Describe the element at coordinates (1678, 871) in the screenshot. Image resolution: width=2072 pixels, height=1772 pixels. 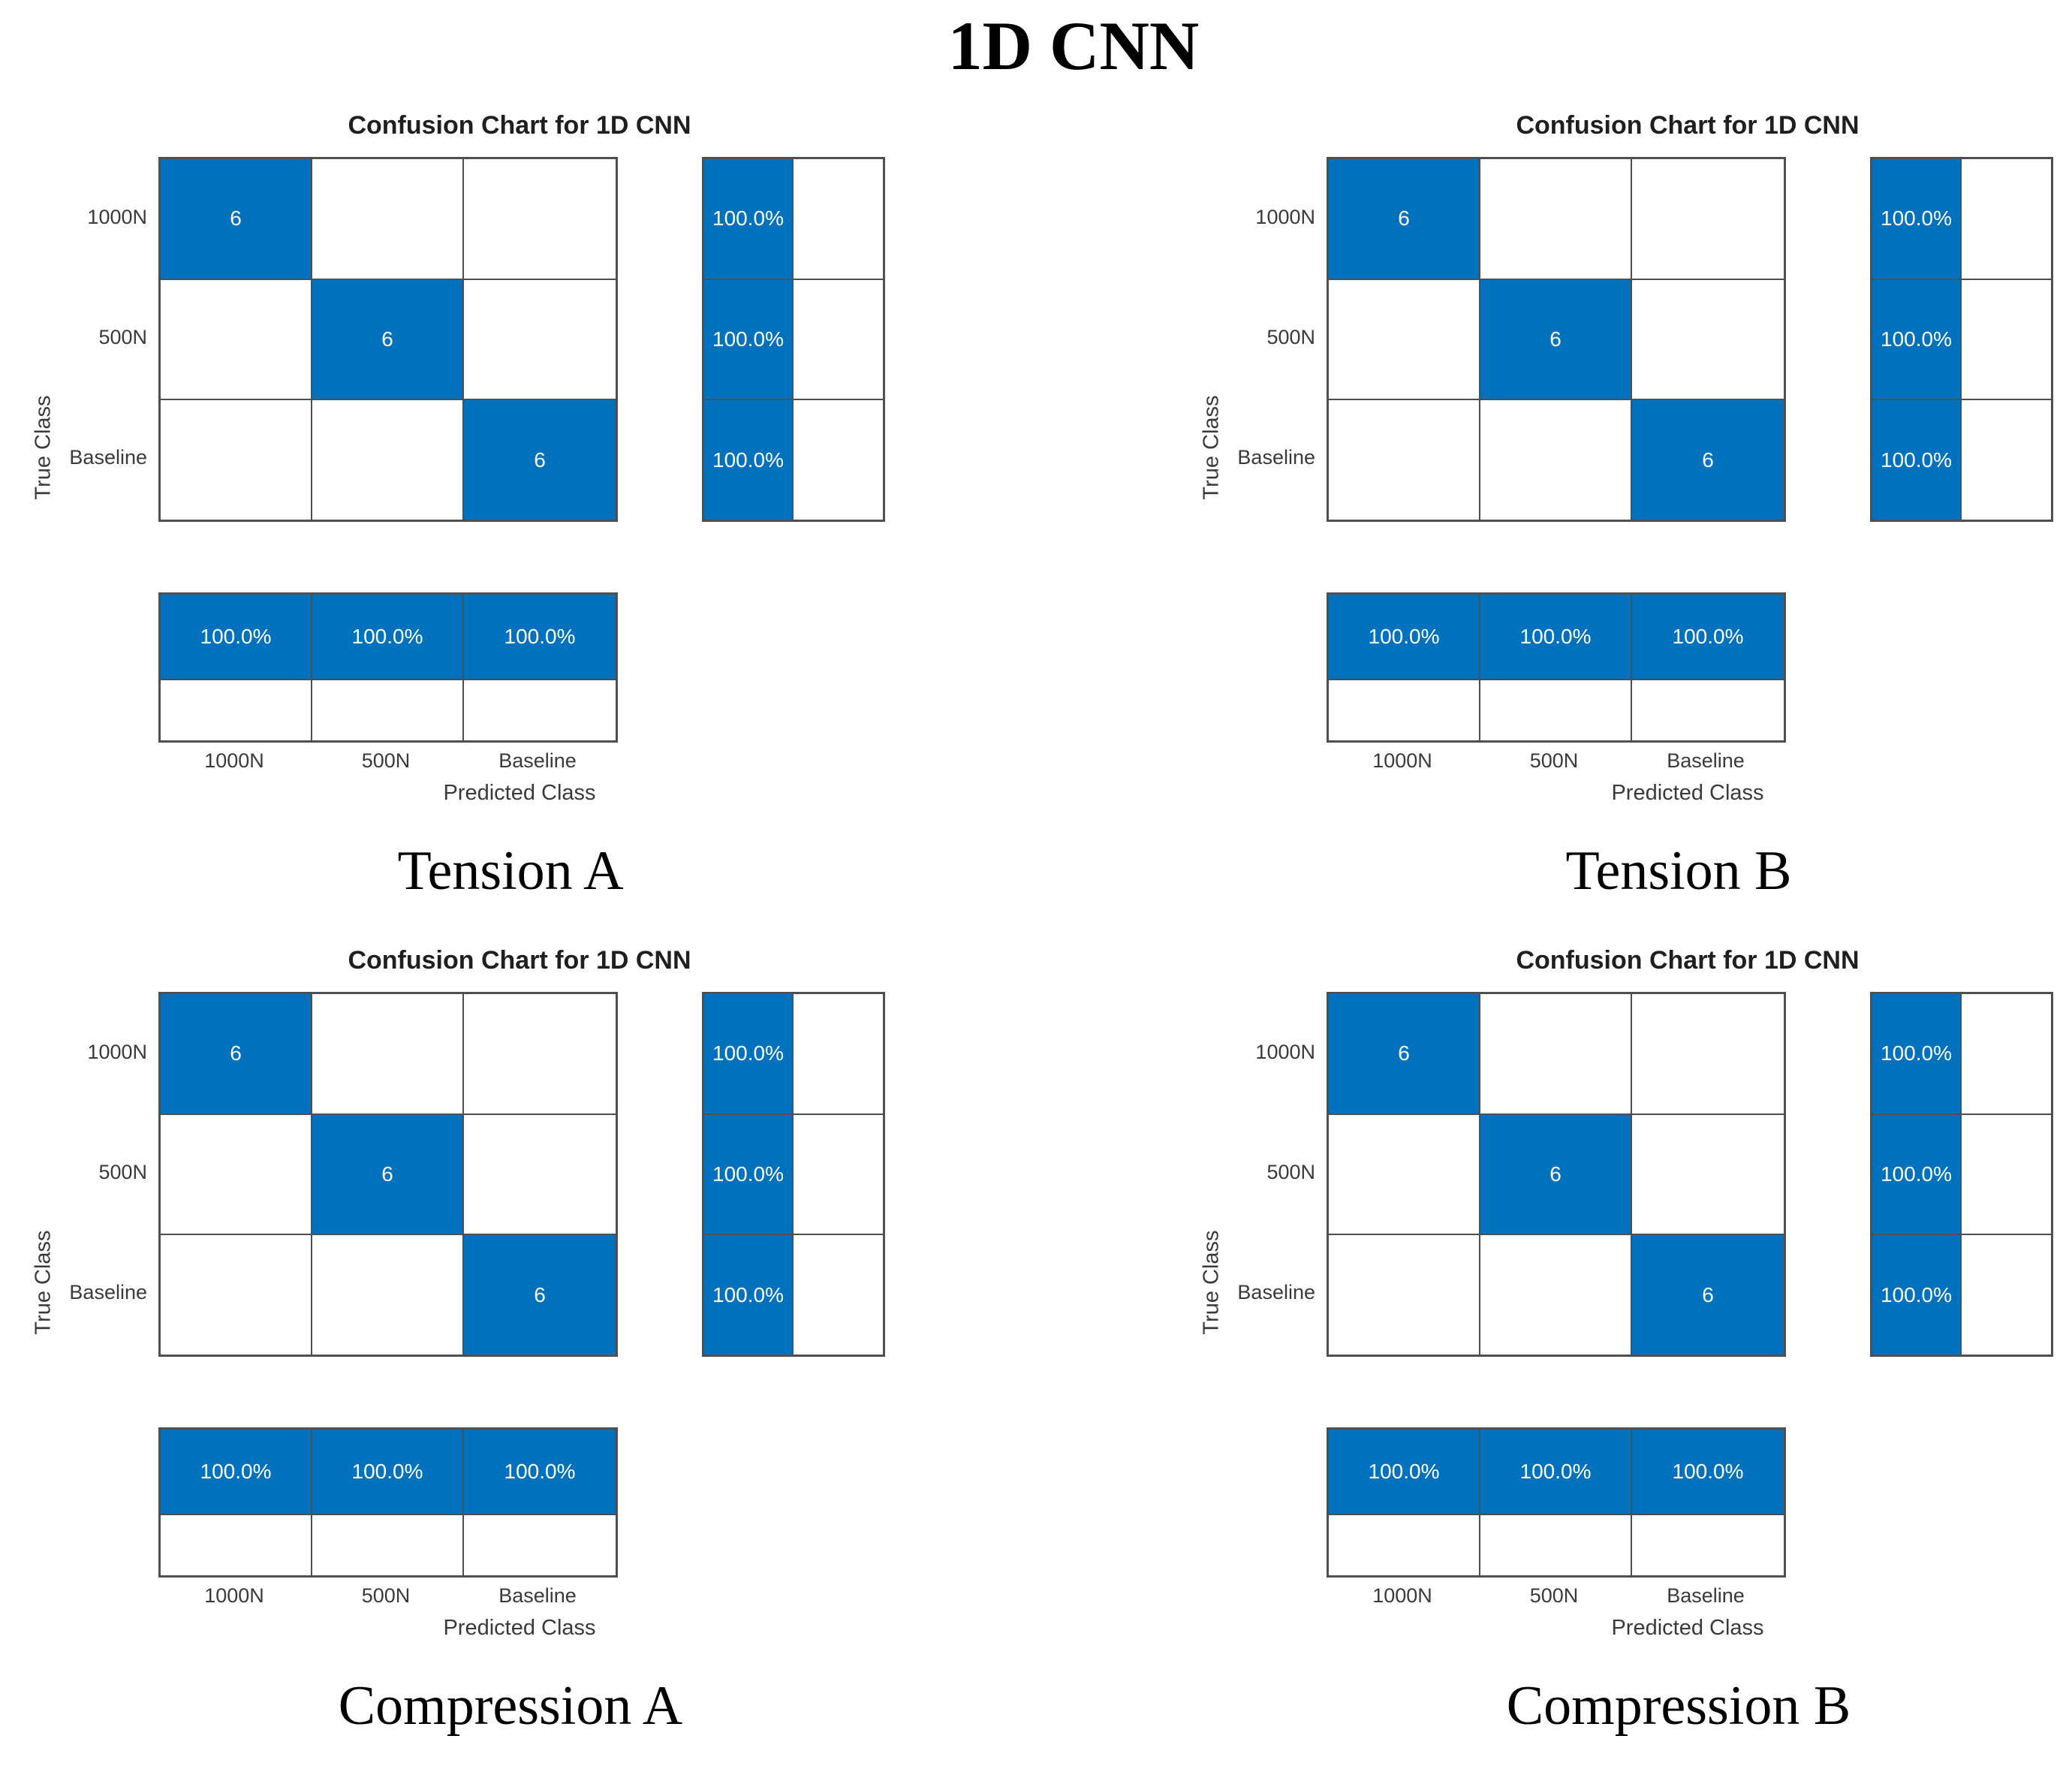
I see `panel-caption: Tension B` at that location.